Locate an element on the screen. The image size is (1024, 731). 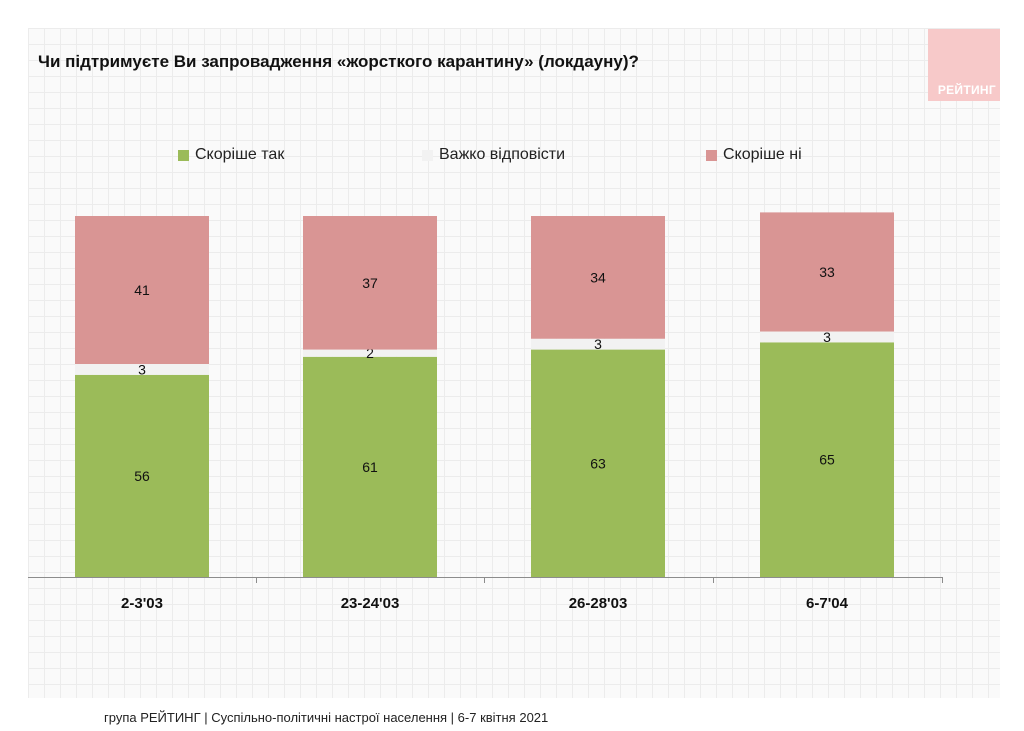
legend-label-hard: Важко відповісти is located at coordinates (502, 154).